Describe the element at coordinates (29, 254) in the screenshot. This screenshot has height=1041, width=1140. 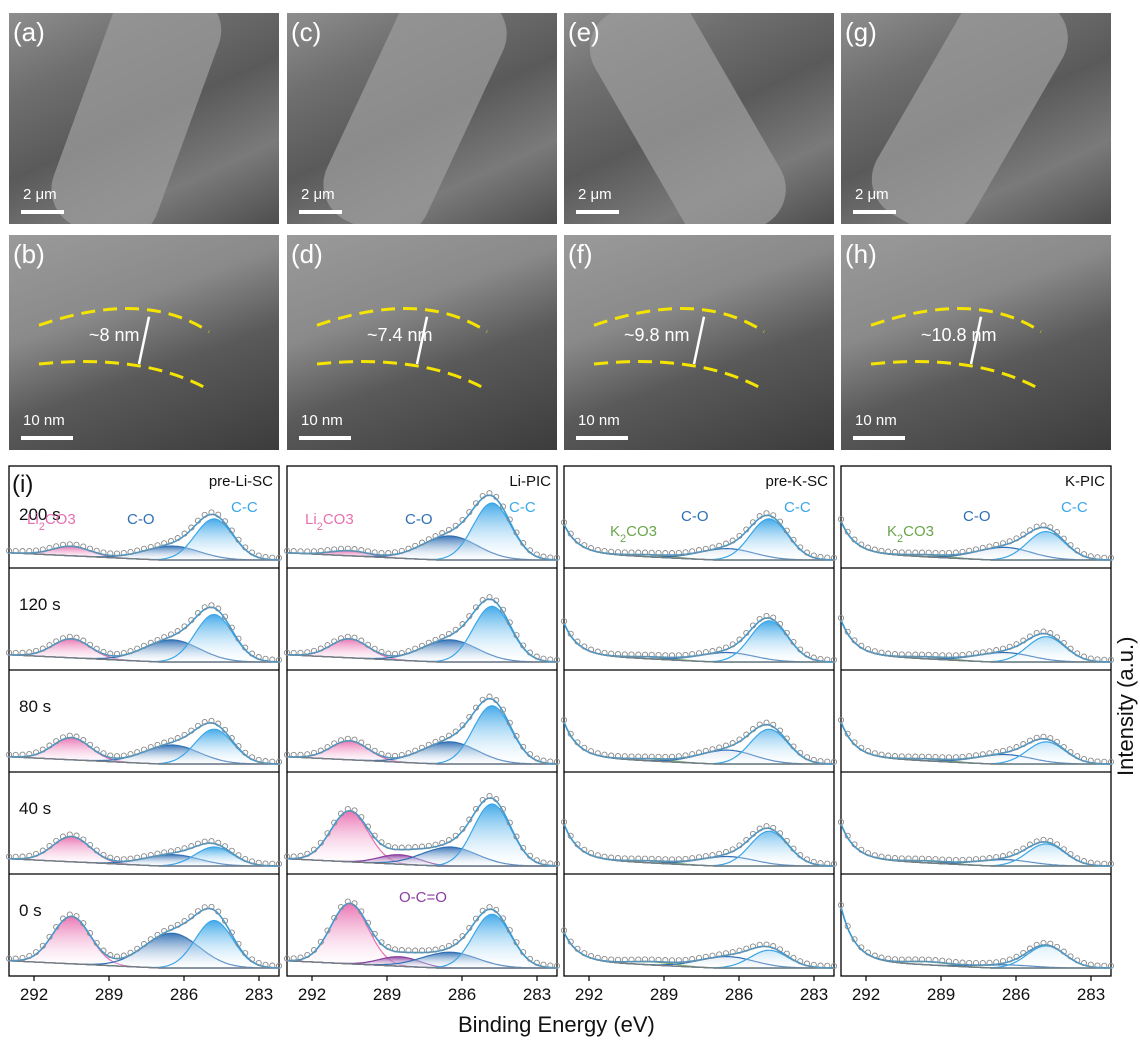
I see `panel-label: (b)` at that location.